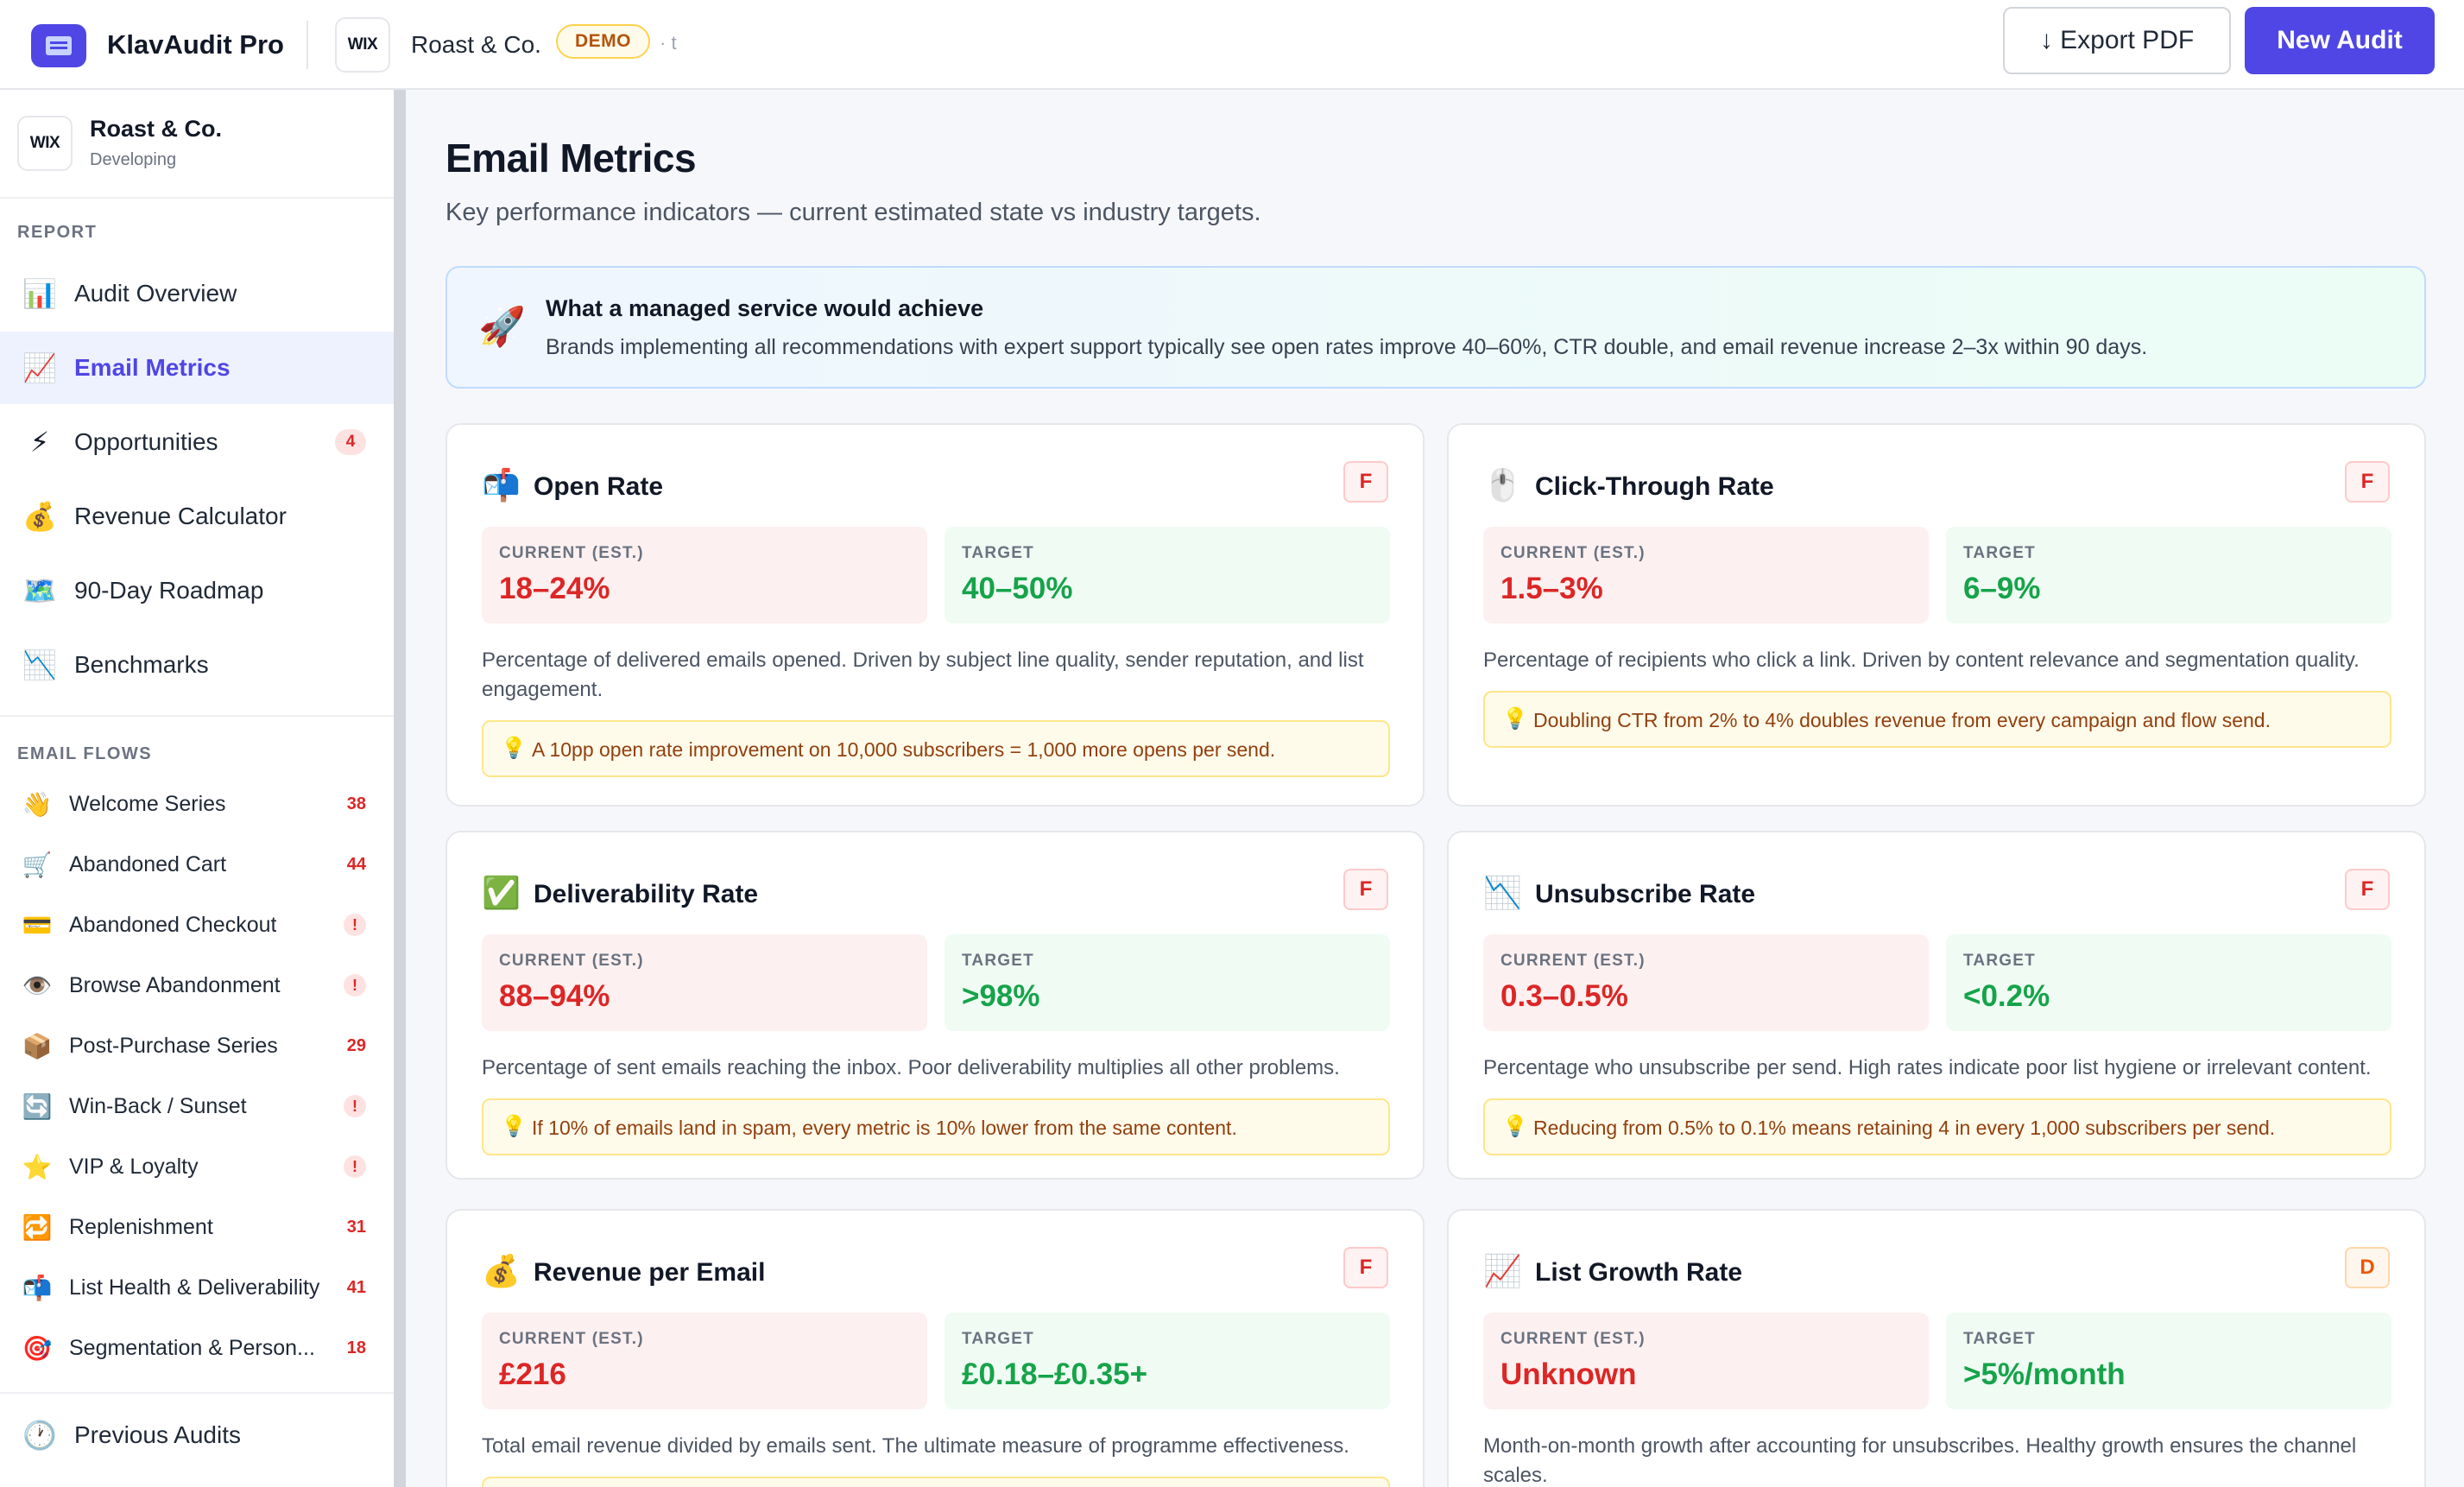 This screenshot has height=1487, width=2464. Describe the element at coordinates (197, 368) in the screenshot. I see `sidebar-item-email-metrics: 📈 Email Metrics` at that location.